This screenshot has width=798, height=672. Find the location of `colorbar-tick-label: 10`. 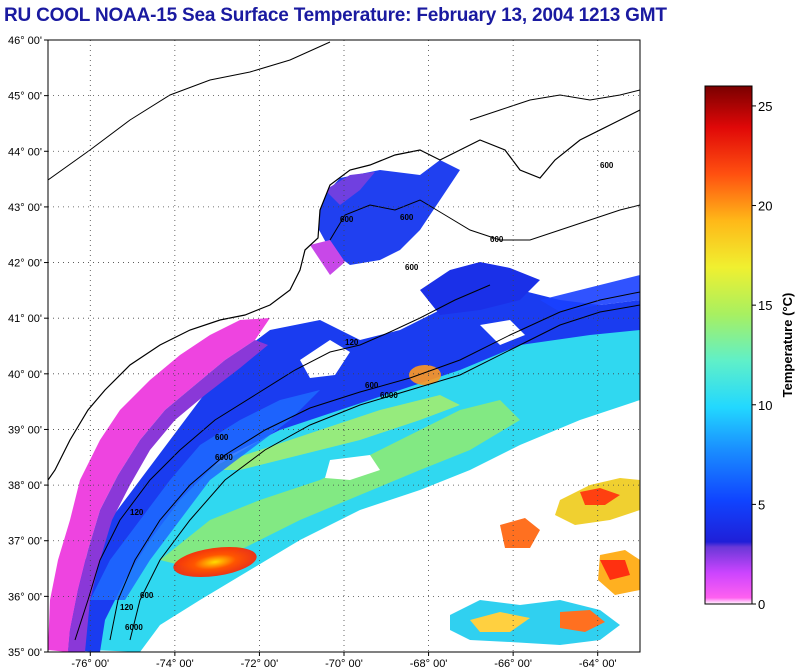

colorbar-tick-label: 10 is located at coordinates (765, 405).